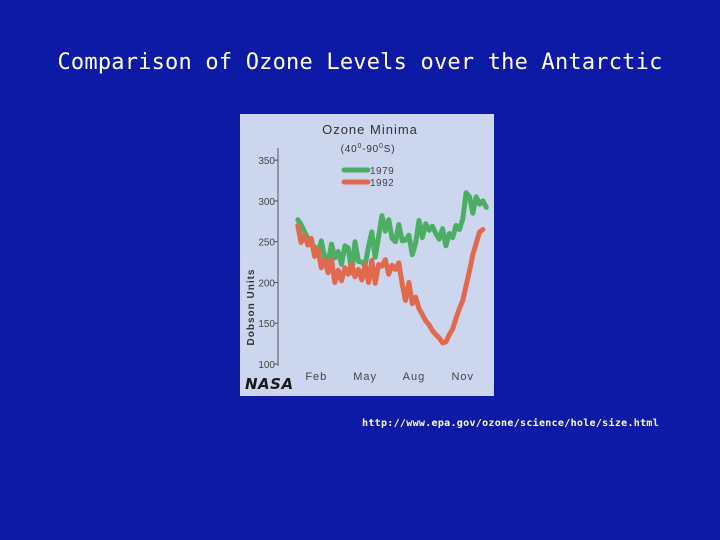 This screenshot has width=720, height=540. Describe the element at coordinates (365, 377) in the screenshot. I see `x-tick-label: May` at that location.